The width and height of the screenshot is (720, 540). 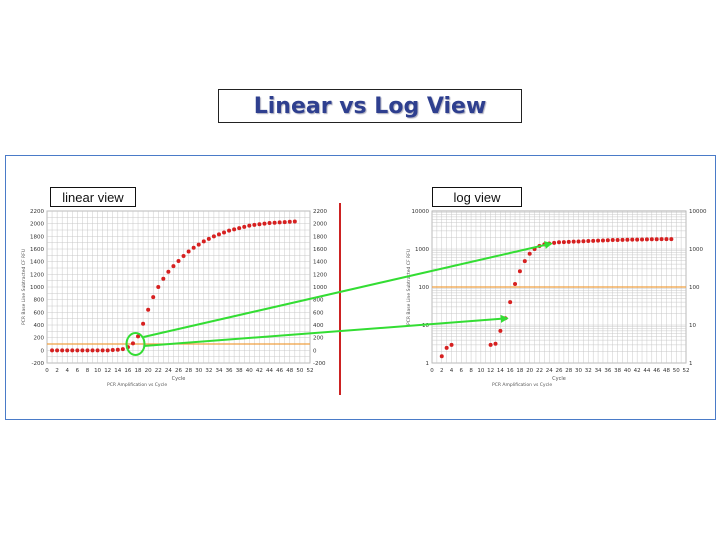 What do you see at coordinates (691, 364) in the screenshot?
I see `log-y-tick-label-right: 1` at bounding box center [691, 364].